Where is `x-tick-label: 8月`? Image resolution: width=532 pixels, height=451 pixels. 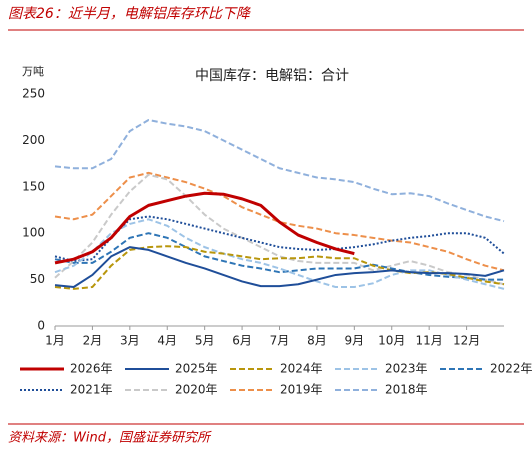 x-tick-label: 8月 is located at coordinates (317, 341).